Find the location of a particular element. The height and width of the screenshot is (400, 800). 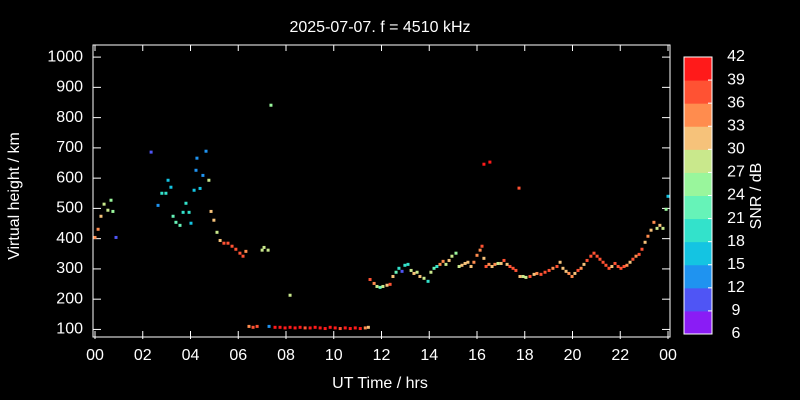

colorbar-tick-label: 39 is located at coordinates (736, 79).